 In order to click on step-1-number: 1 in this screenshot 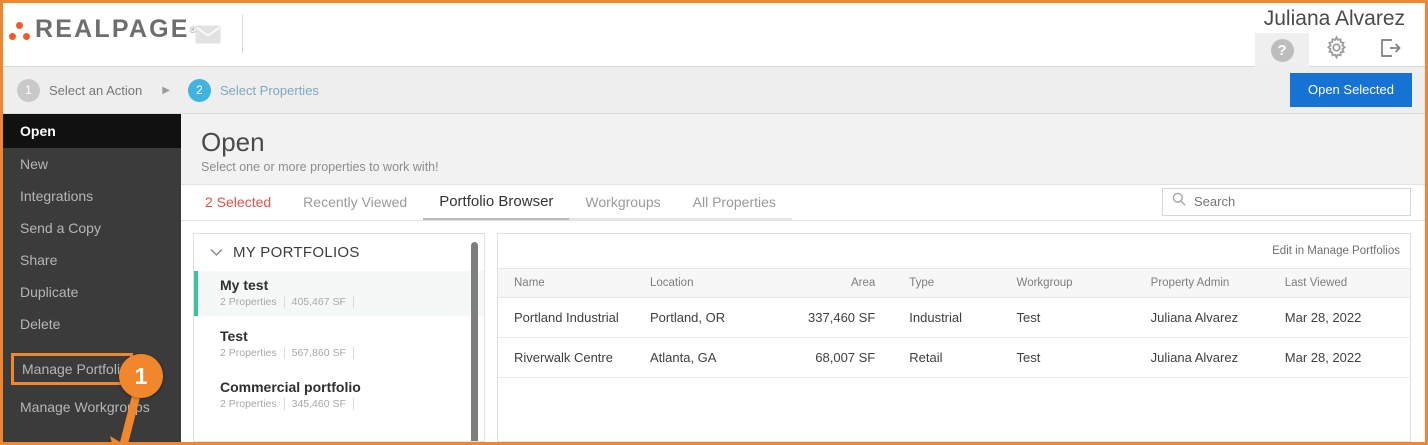, I will do `click(28, 90)`.